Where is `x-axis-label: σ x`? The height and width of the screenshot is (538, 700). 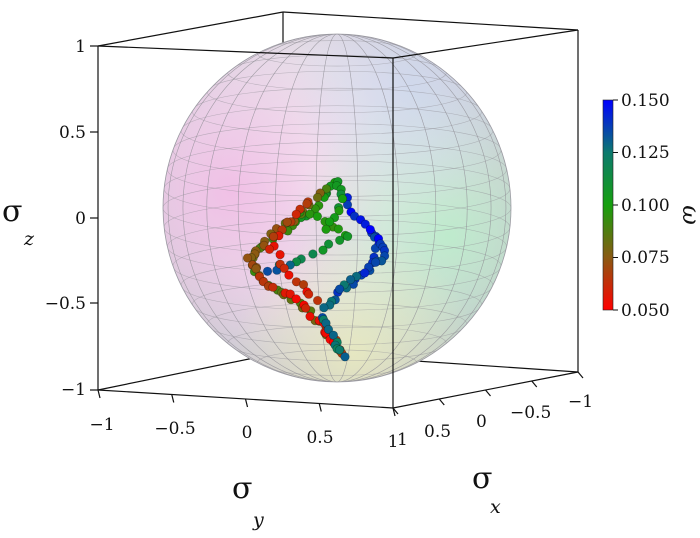 x-axis-label: σ x is located at coordinates (486, 489).